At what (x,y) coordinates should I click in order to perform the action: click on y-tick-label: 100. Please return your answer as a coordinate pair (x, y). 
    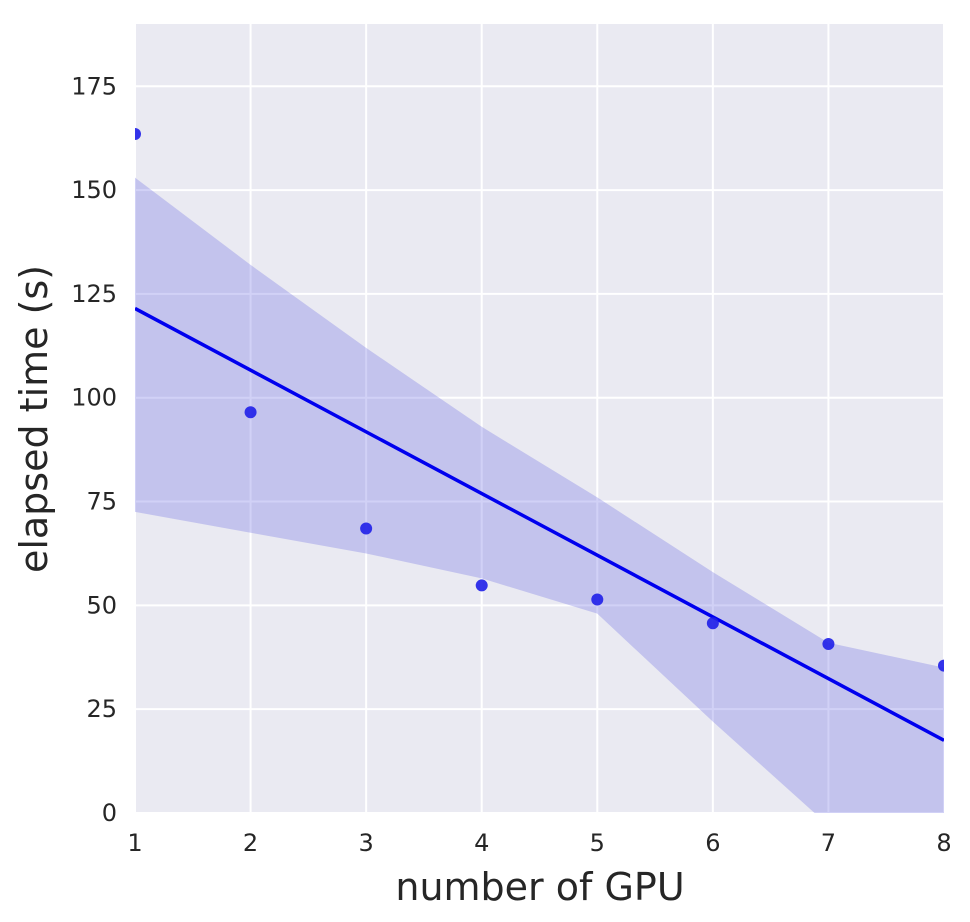
    Looking at the image, I should click on (94, 398).